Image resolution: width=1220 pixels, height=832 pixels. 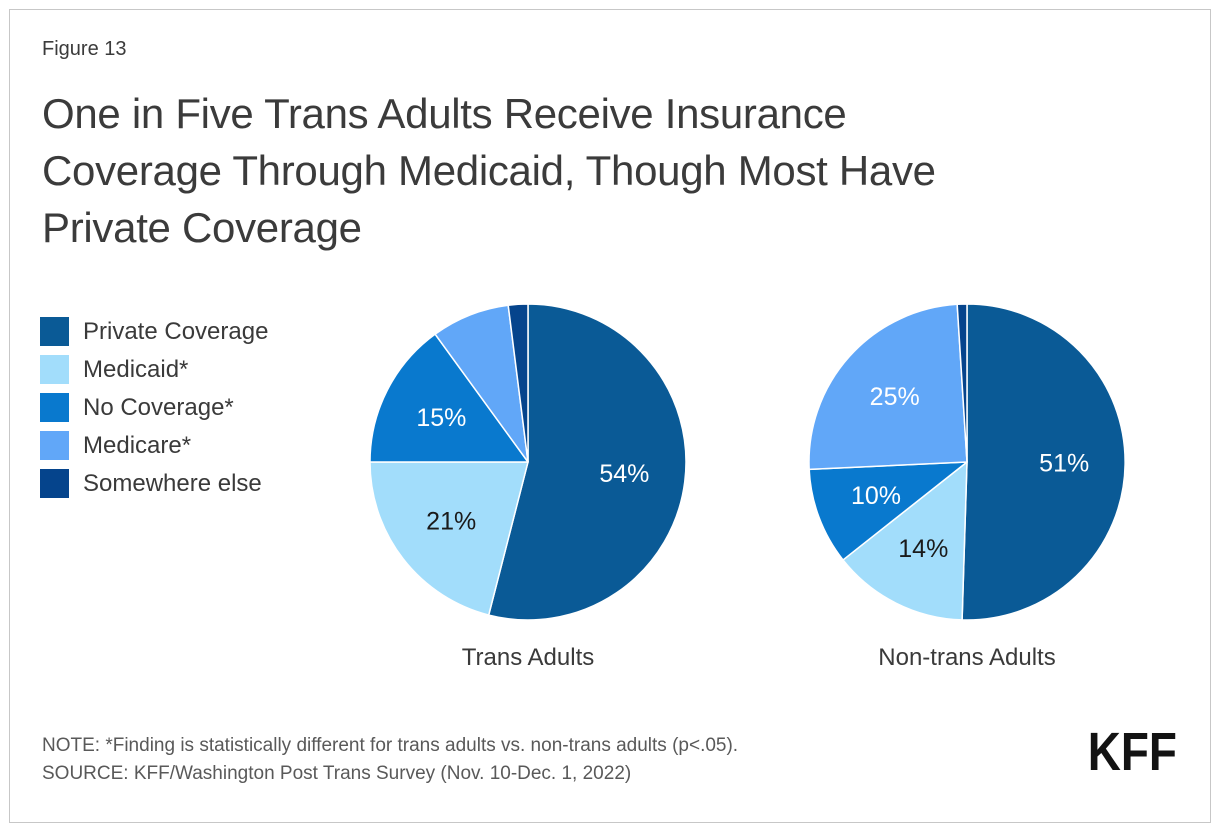 I want to click on legend-item: Medicaid*, so click(x=154, y=369).